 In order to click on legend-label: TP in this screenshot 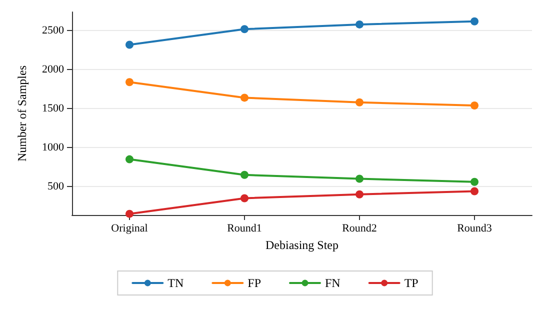, I will do `click(411, 283)`.